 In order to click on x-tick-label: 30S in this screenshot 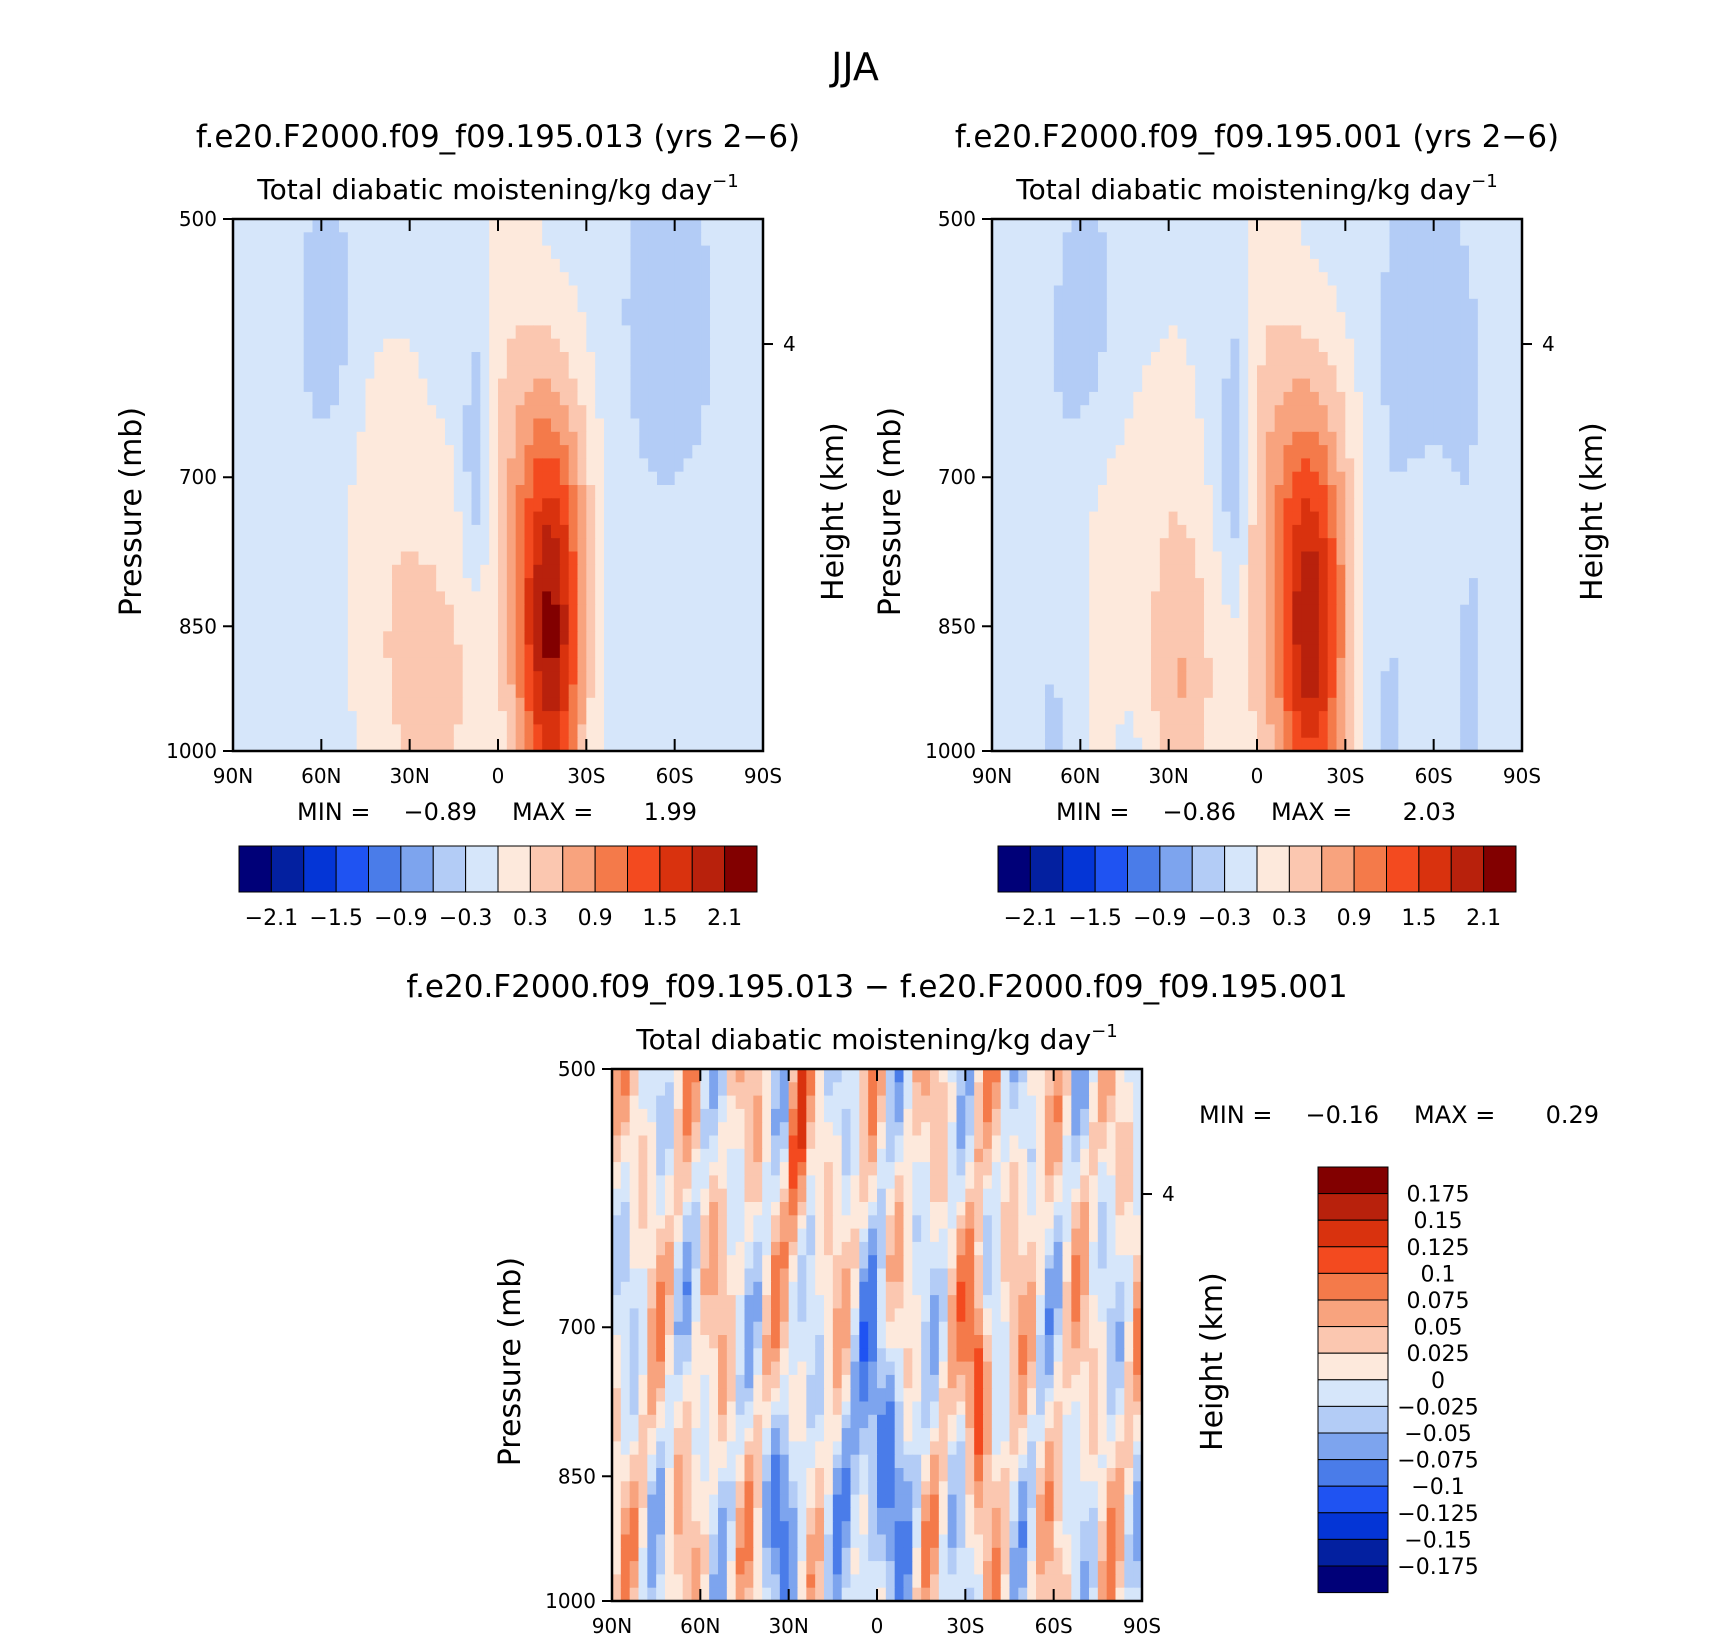, I will do `click(586, 776)`.